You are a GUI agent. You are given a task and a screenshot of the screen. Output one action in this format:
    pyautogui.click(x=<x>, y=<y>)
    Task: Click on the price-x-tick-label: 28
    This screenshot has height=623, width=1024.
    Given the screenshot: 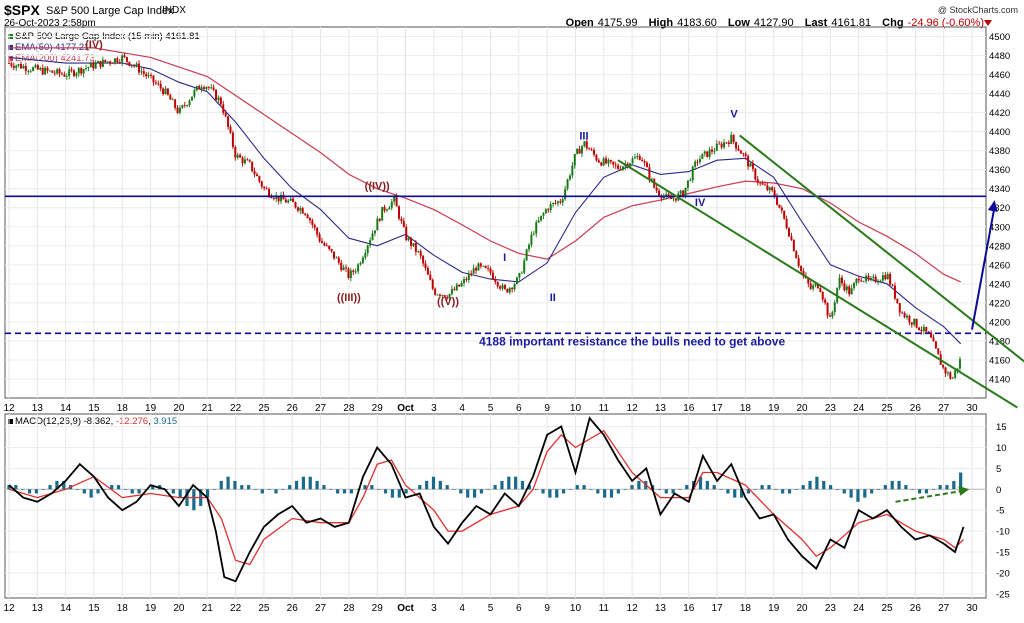 What is the action you would take?
    pyautogui.click(x=349, y=408)
    